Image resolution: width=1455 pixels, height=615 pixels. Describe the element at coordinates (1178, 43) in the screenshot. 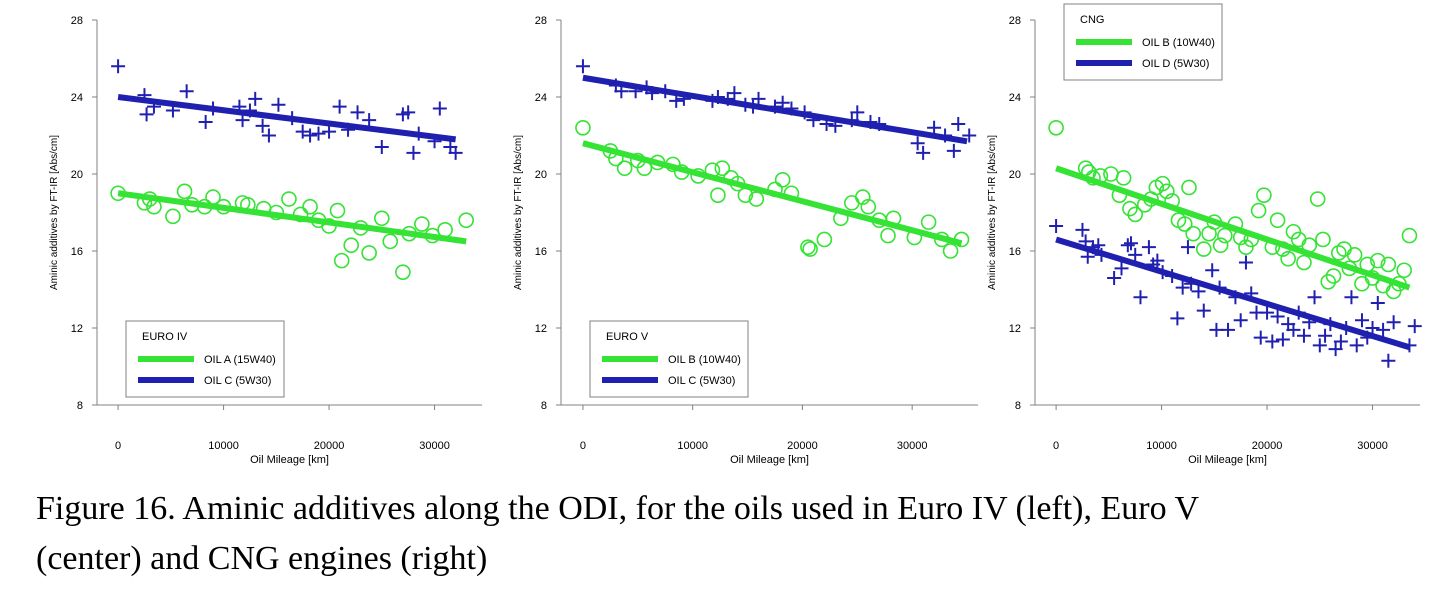

I see `legend-entry: OIL B (10W40)` at that location.